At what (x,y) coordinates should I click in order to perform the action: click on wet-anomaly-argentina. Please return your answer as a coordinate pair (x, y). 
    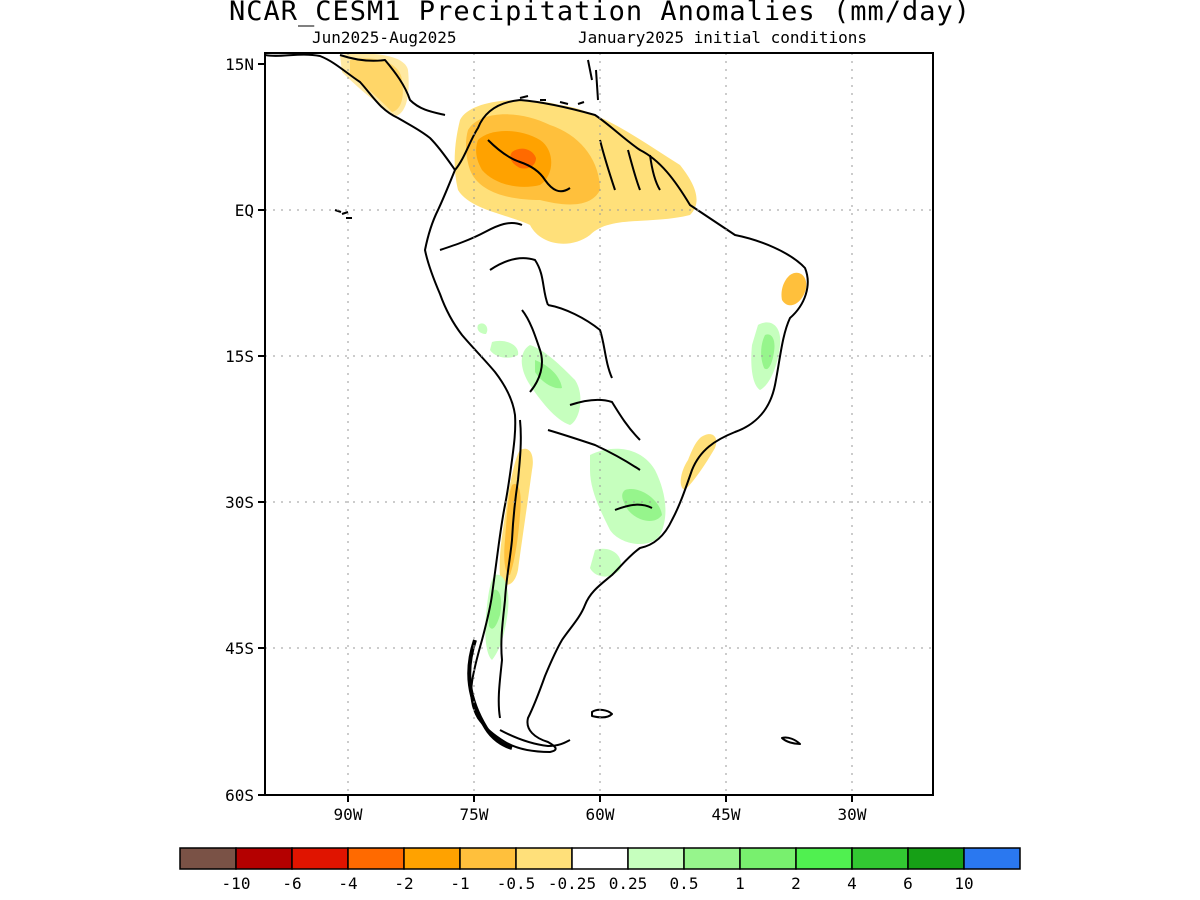
    Looking at the image, I should click on (605, 562).